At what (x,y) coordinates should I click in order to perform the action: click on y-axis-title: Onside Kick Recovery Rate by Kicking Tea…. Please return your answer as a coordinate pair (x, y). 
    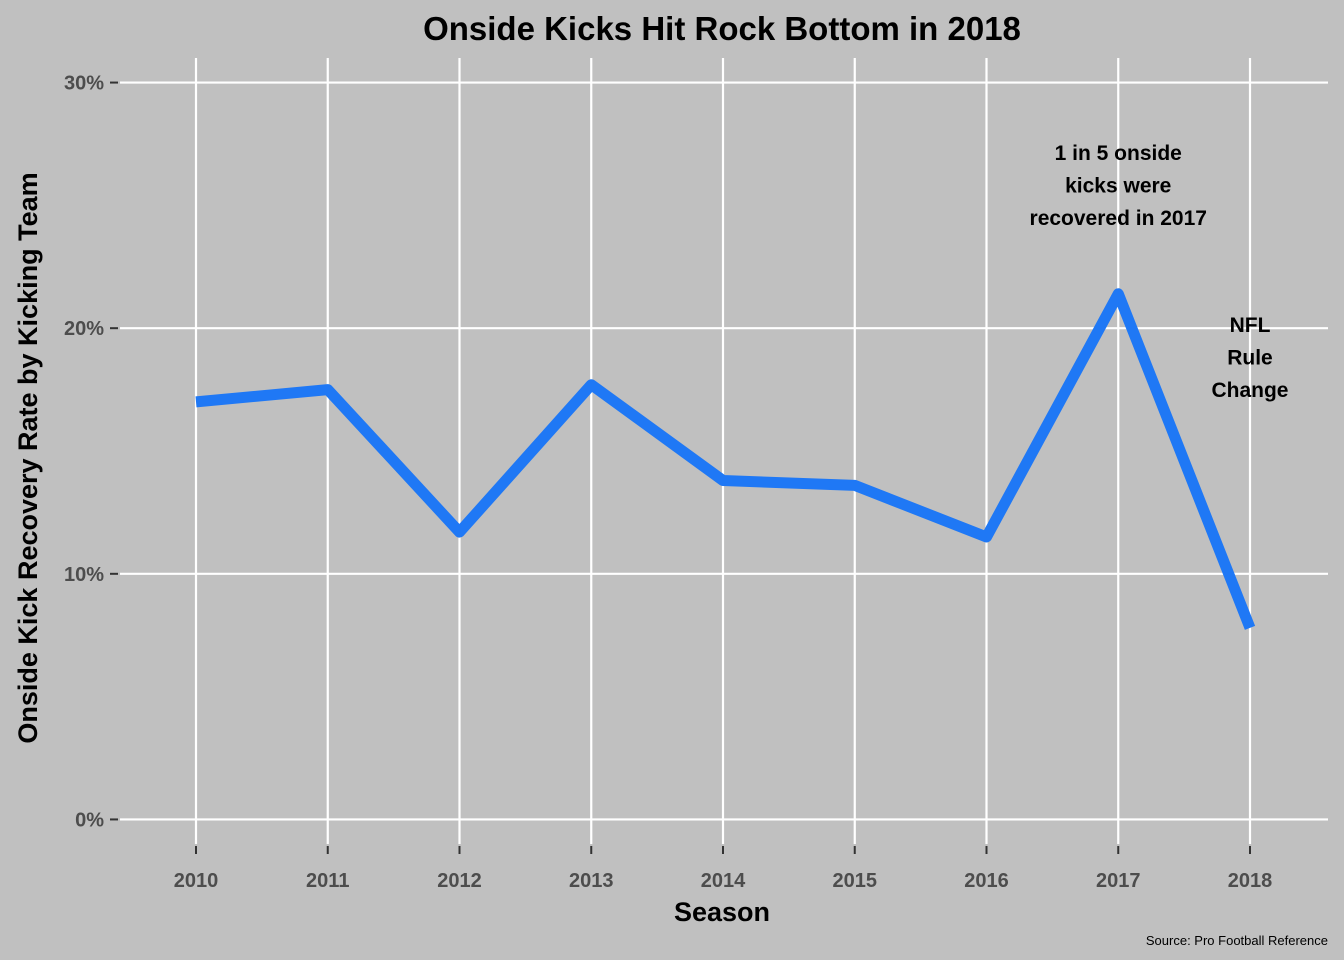
    Looking at the image, I should click on (28, 457).